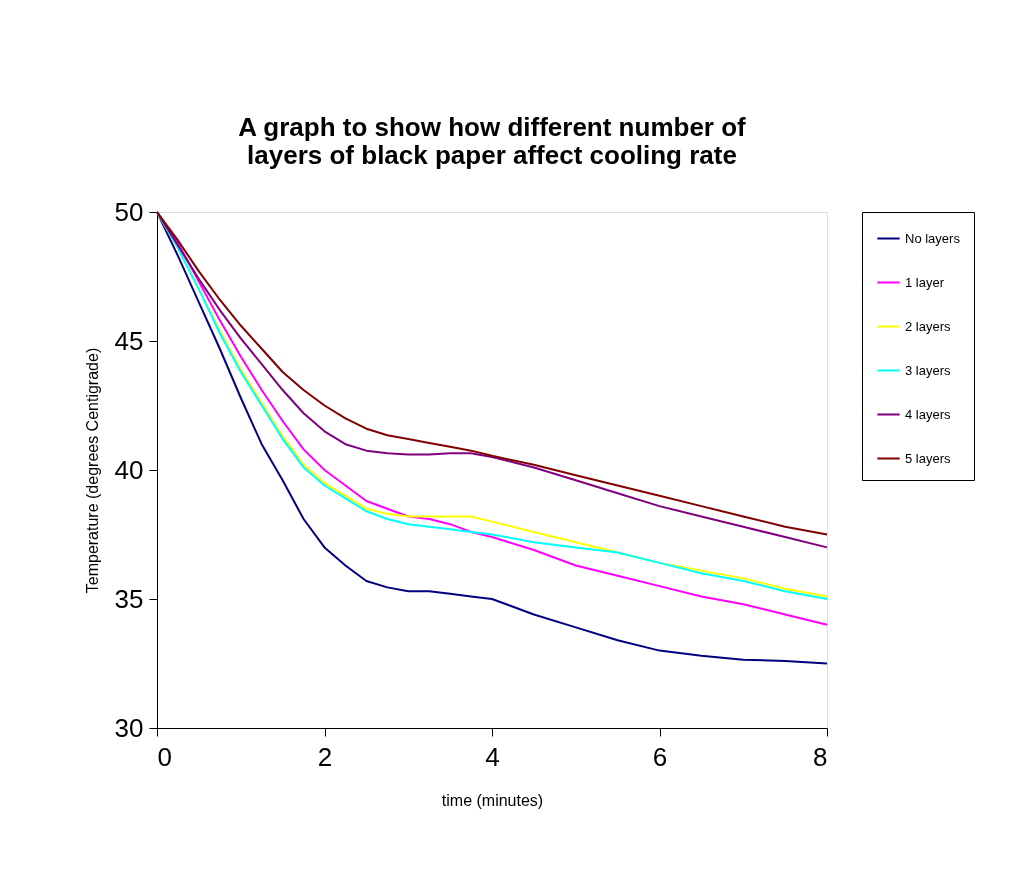 The height and width of the screenshot is (884, 1015). I want to click on y-tick-label: 35, so click(129, 598).